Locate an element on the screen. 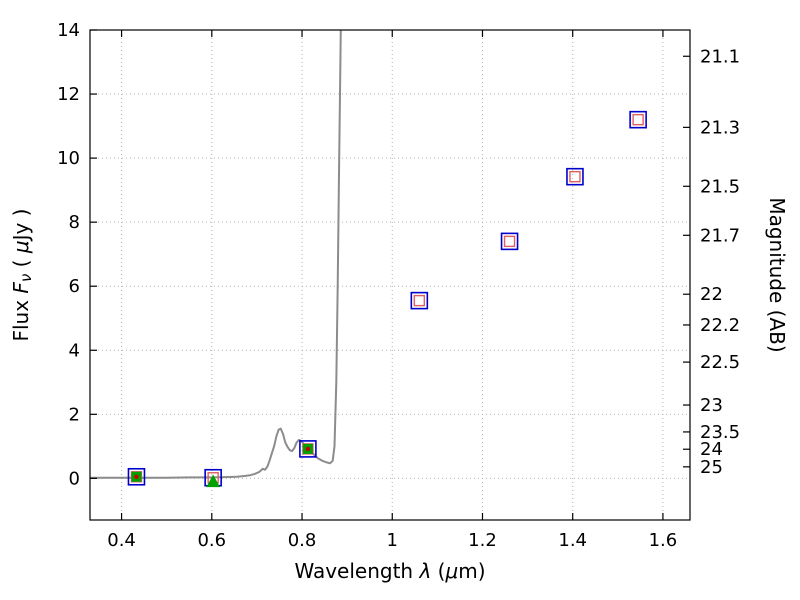 The height and width of the screenshot is (600, 800). green-detection-markers is located at coordinates (222, 465).